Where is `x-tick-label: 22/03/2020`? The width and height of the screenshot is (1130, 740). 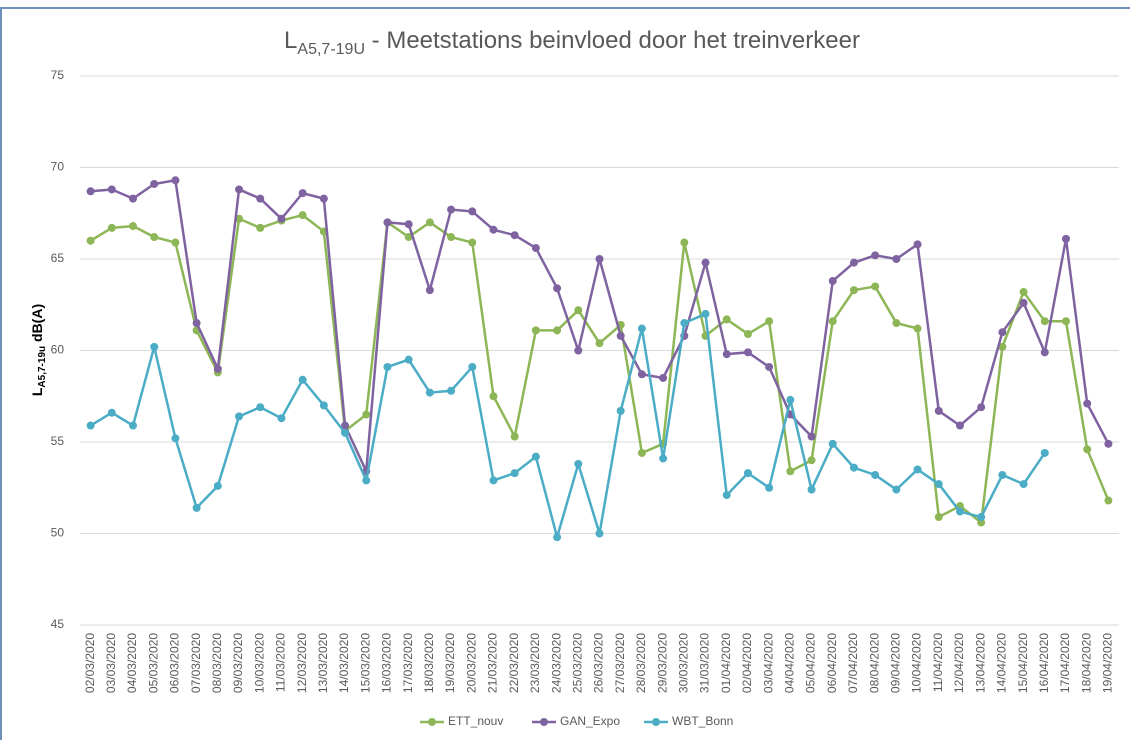
x-tick-label: 22/03/2020 is located at coordinates (514, 663).